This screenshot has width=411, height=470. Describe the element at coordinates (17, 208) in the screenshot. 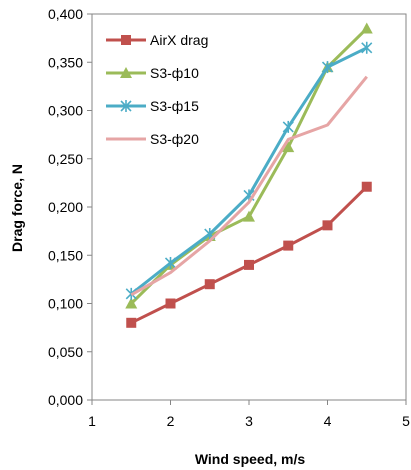

I see `y-axis-title: Drag force, N` at that location.